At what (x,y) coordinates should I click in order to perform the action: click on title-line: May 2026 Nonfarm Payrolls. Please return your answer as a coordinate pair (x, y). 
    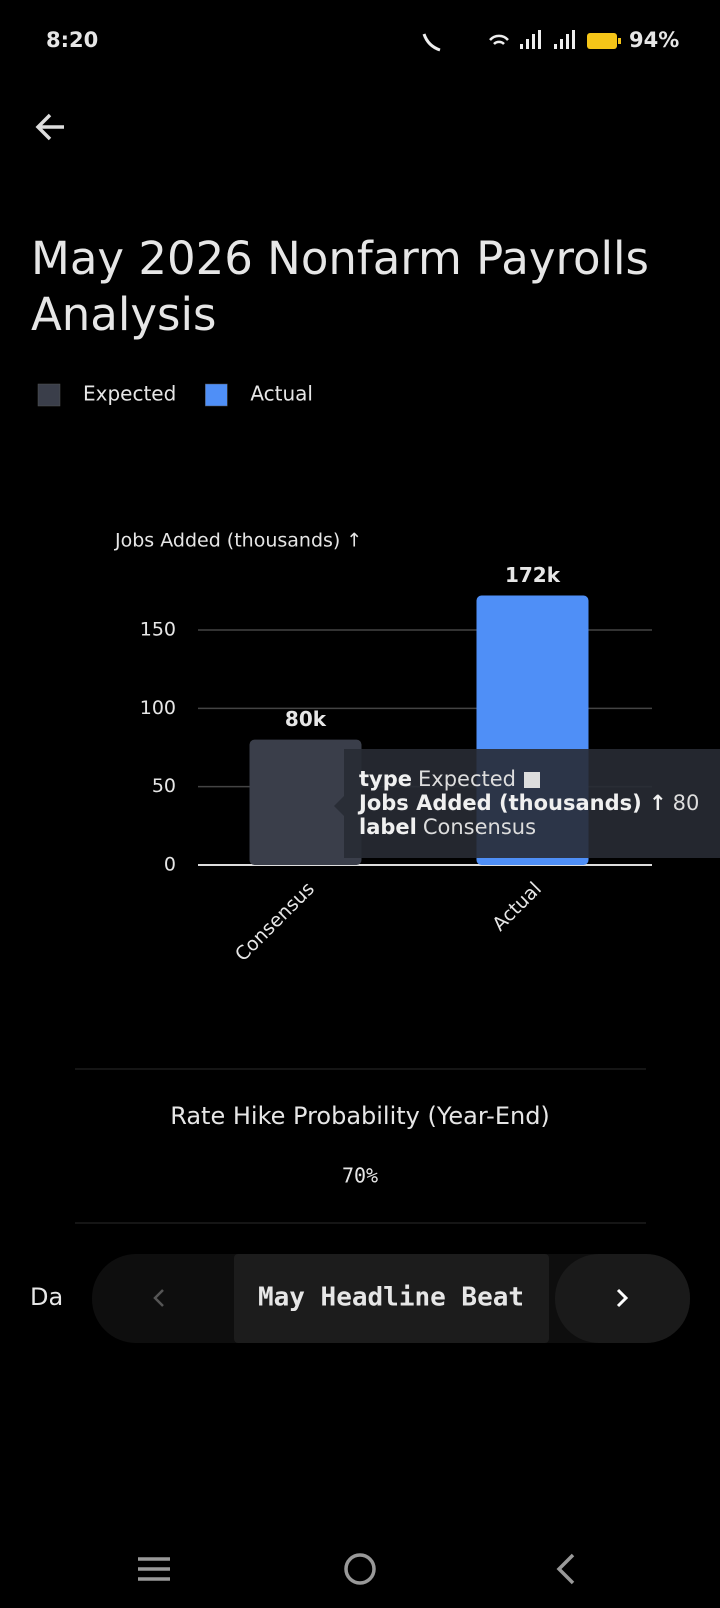
    Looking at the image, I should click on (340, 258).